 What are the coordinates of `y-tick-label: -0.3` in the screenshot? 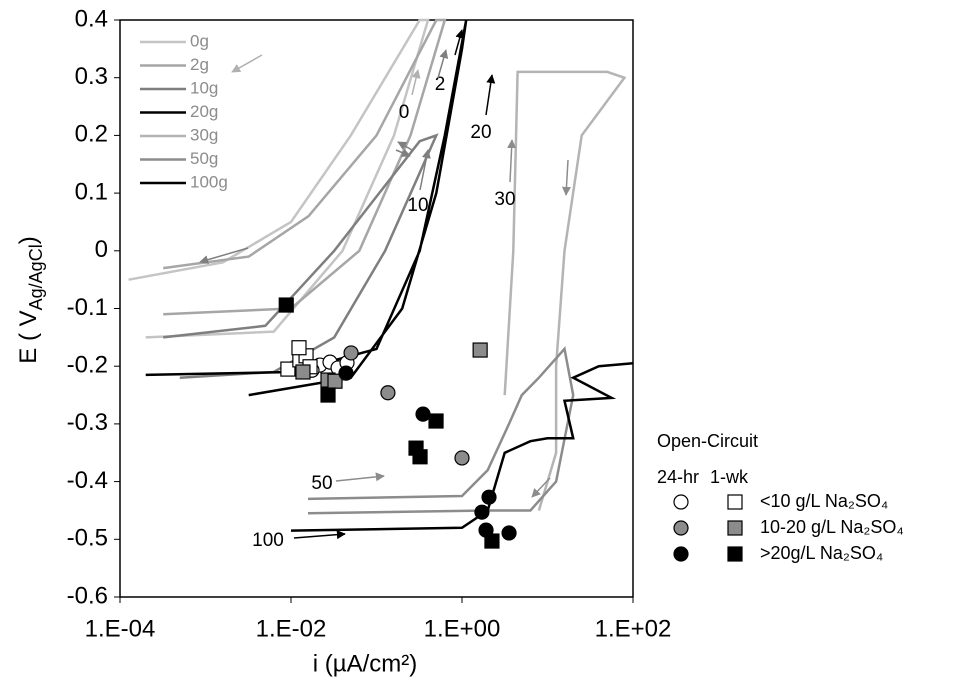 It's located at (87, 422).